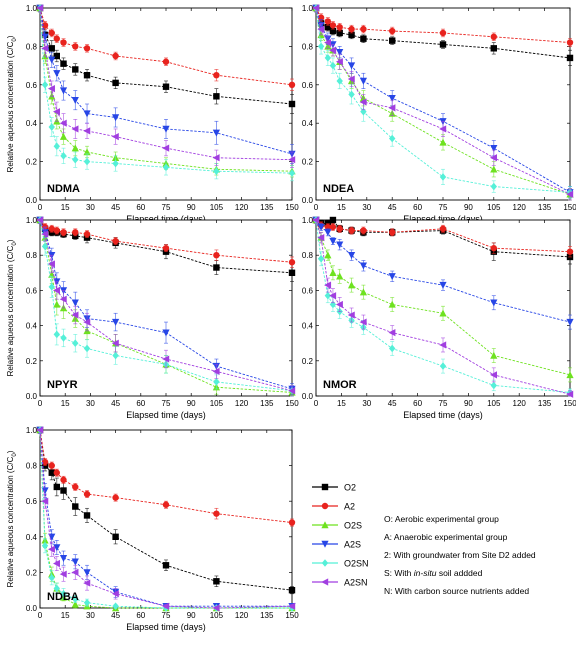 This screenshot has width=576, height=648. I want to click on x-tick-label: 15, so click(65, 615).